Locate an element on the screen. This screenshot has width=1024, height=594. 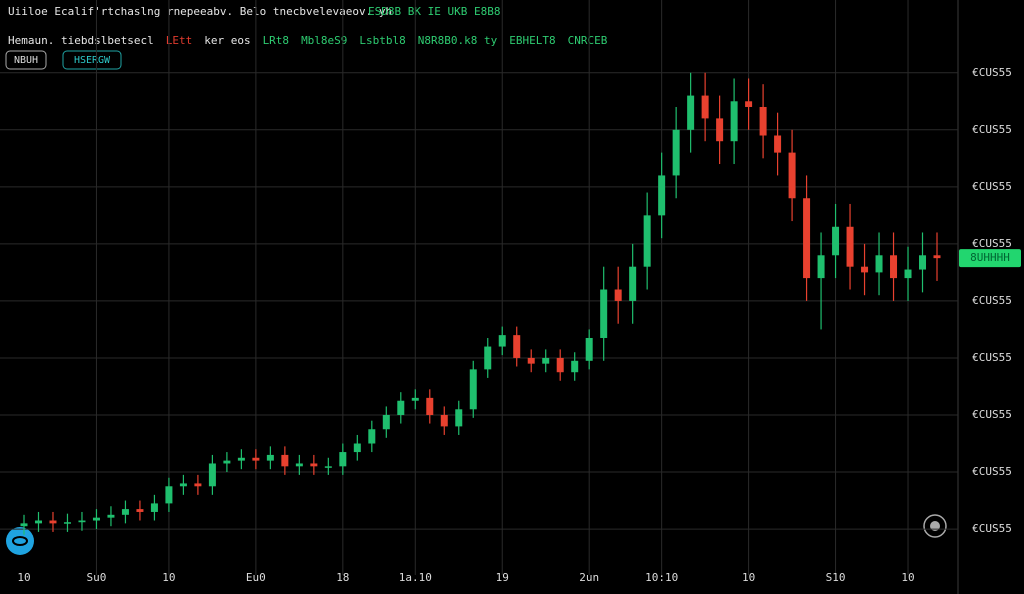
indicator: Hemaun. tiebdslbetsecl is located at coordinates (81, 40).